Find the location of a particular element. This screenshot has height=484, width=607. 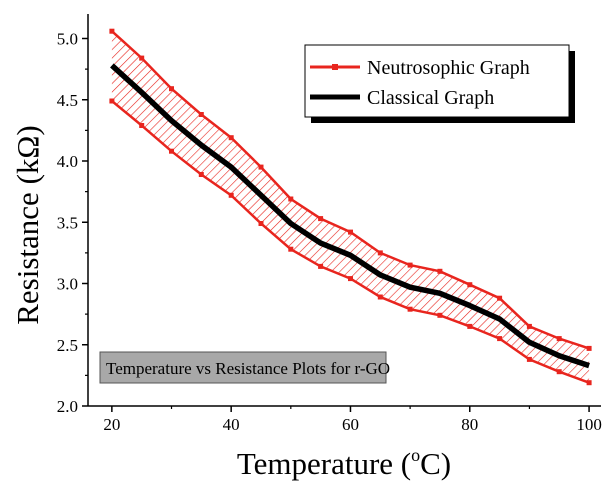

legend: Neutrosophic Graph Classical Graph is located at coordinates (439, 83).